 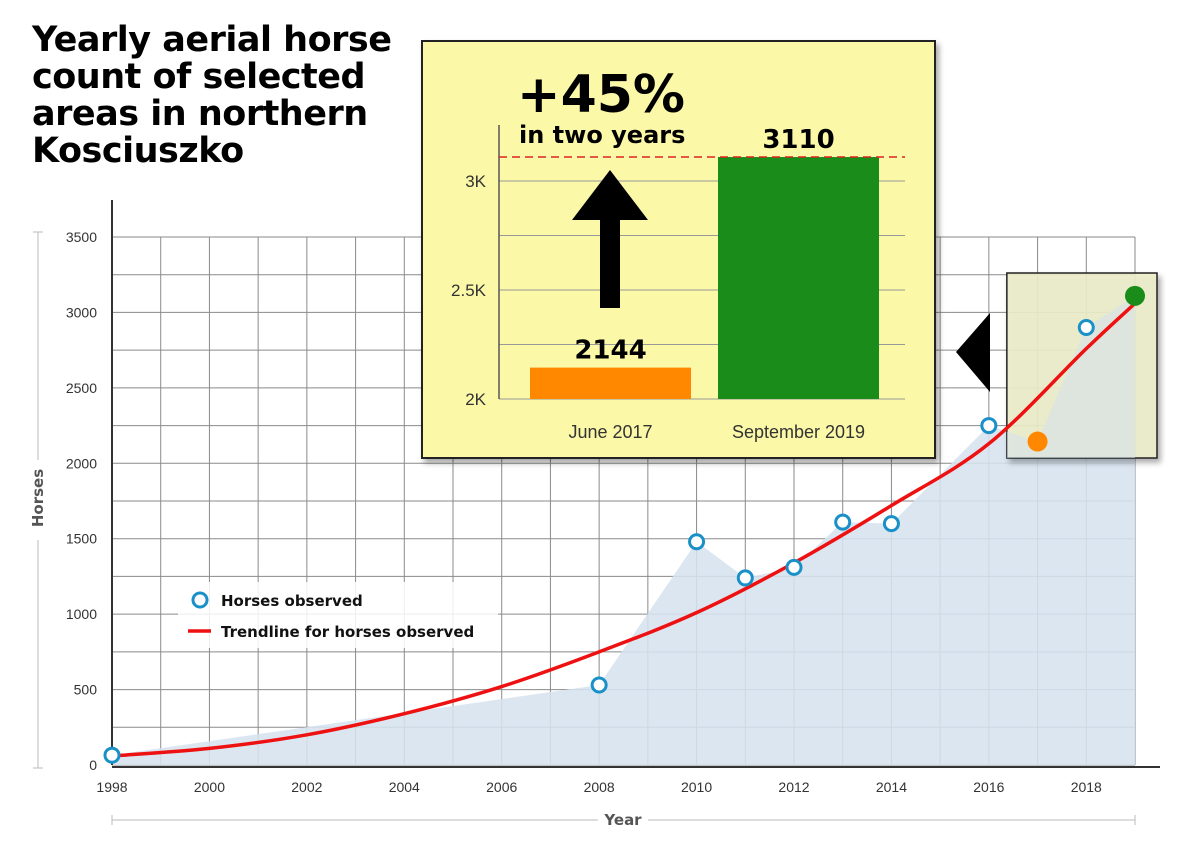 What do you see at coordinates (199, 77) in the screenshot?
I see `title-line: count of selected` at bounding box center [199, 77].